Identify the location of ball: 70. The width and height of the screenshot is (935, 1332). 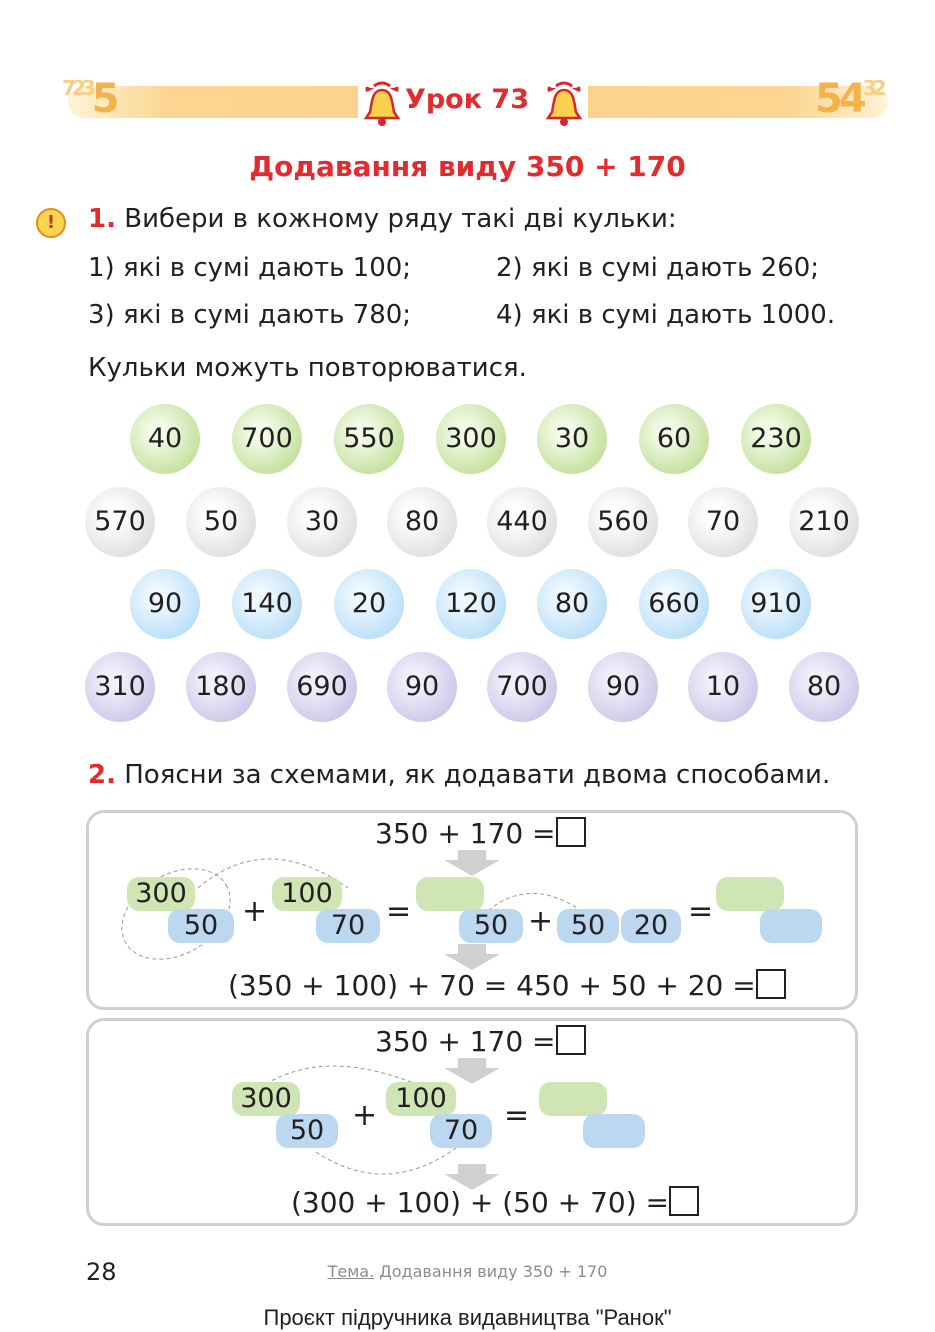
(723, 522).